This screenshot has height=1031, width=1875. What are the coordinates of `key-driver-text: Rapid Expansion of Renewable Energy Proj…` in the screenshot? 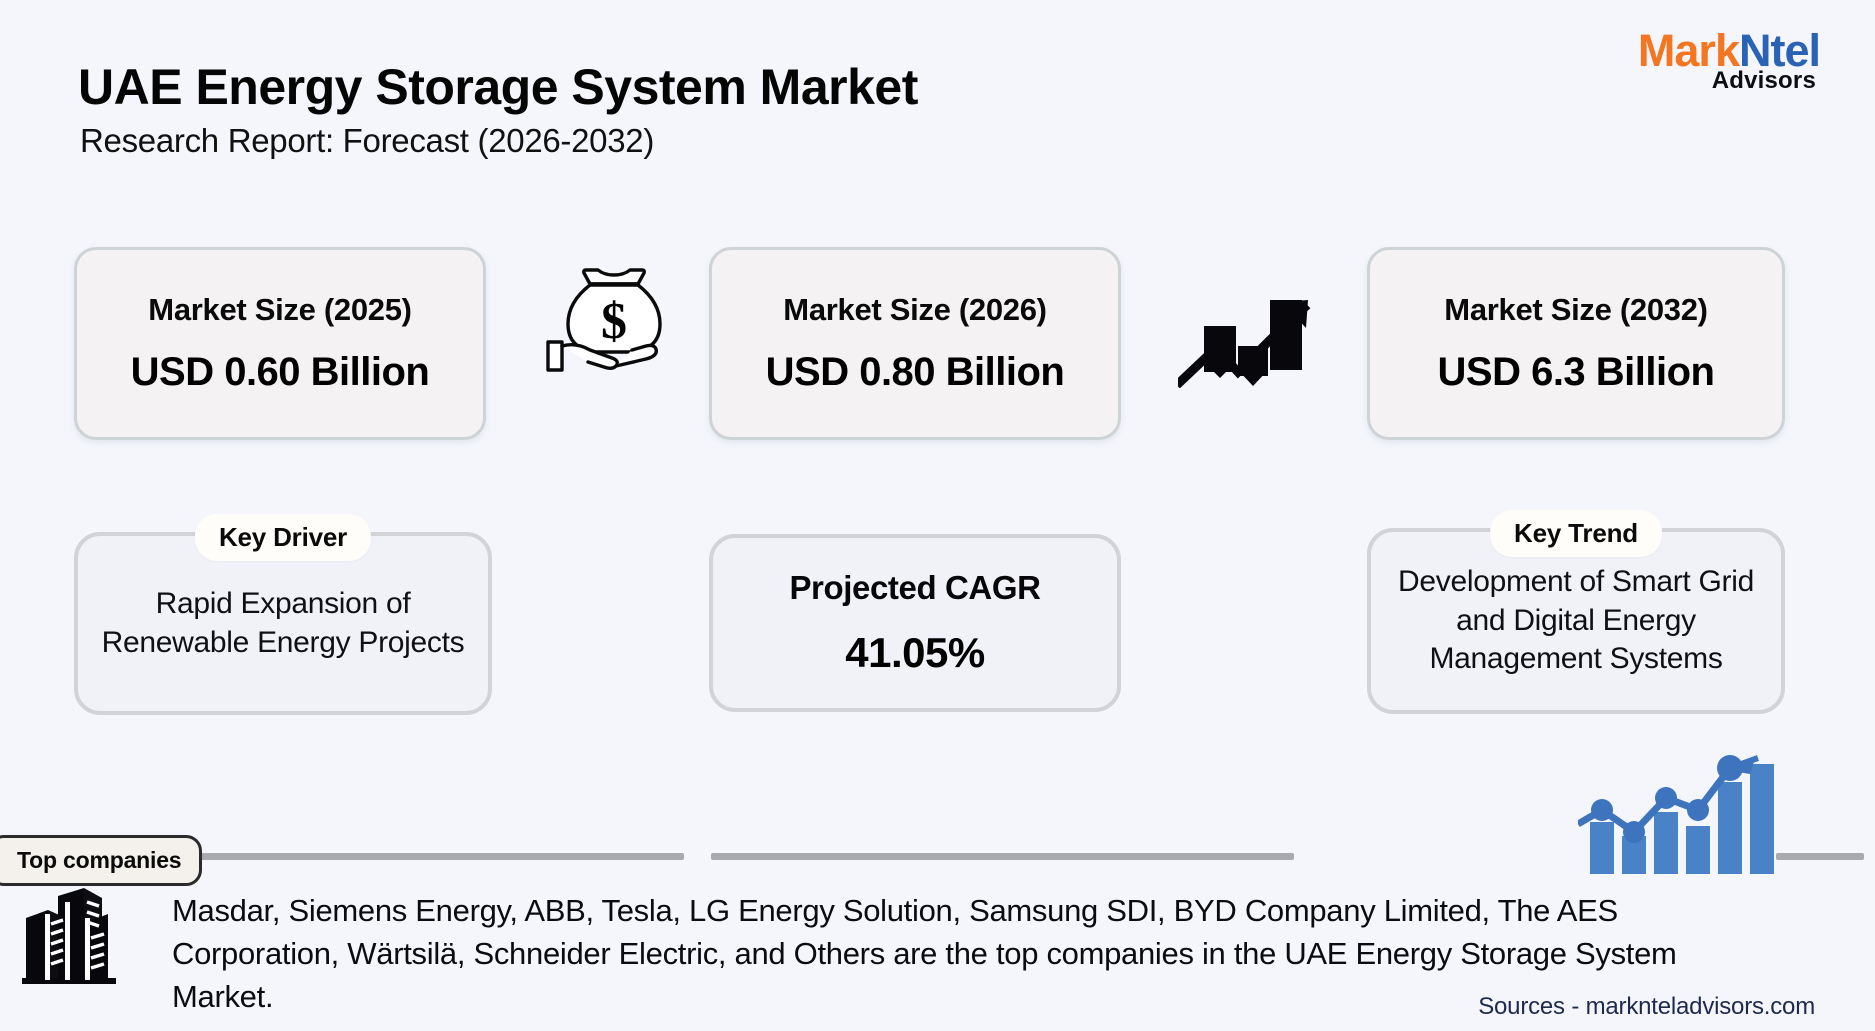 It's located at (283, 623).